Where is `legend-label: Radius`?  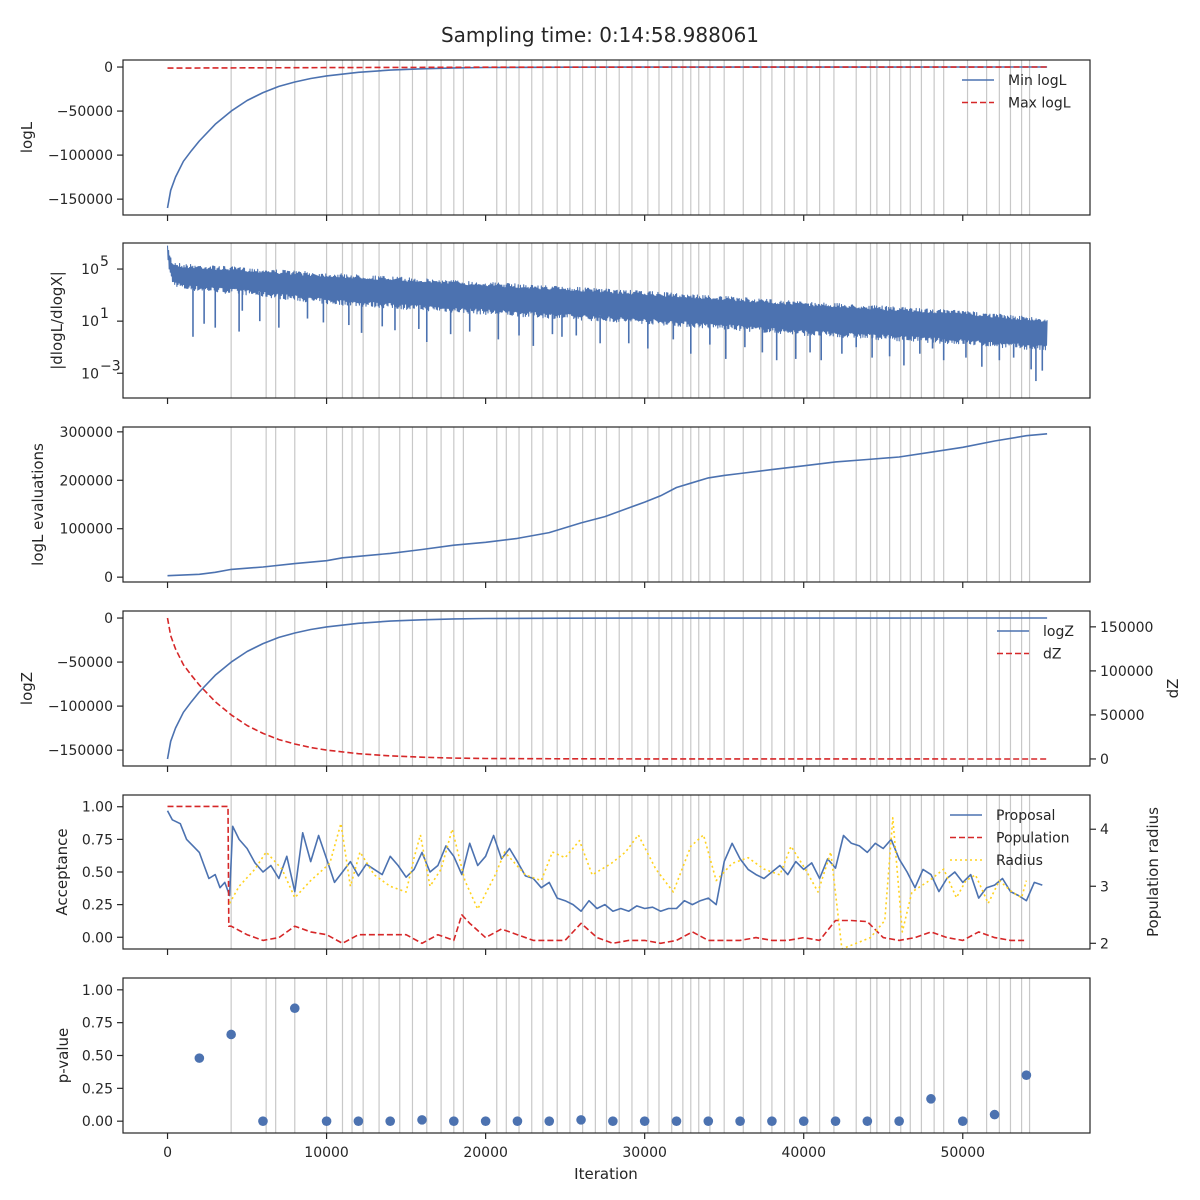
legend-label: Radius is located at coordinates (1019, 861).